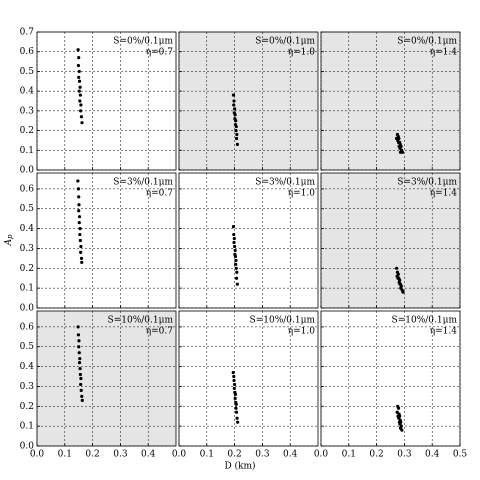 The height and width of the screenshot is (480, 480). What do you see at coordinates (27, 111) in the screenshot?
I see `y-tick-label: 0.3` at bounding box center [27, 111].